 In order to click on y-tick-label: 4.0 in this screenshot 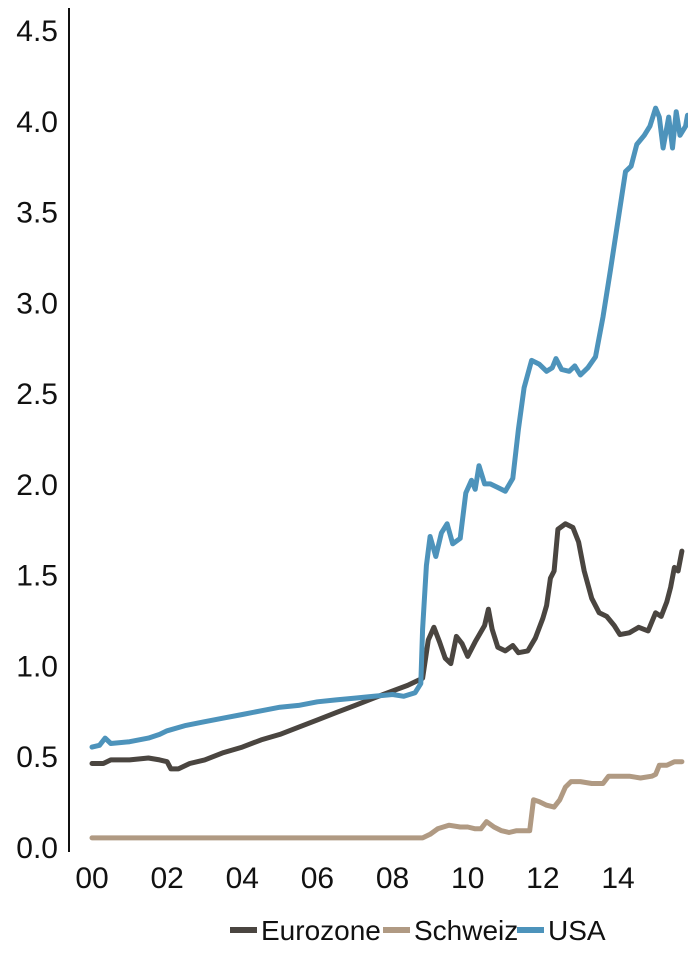, I will do `click(37, 122)`.